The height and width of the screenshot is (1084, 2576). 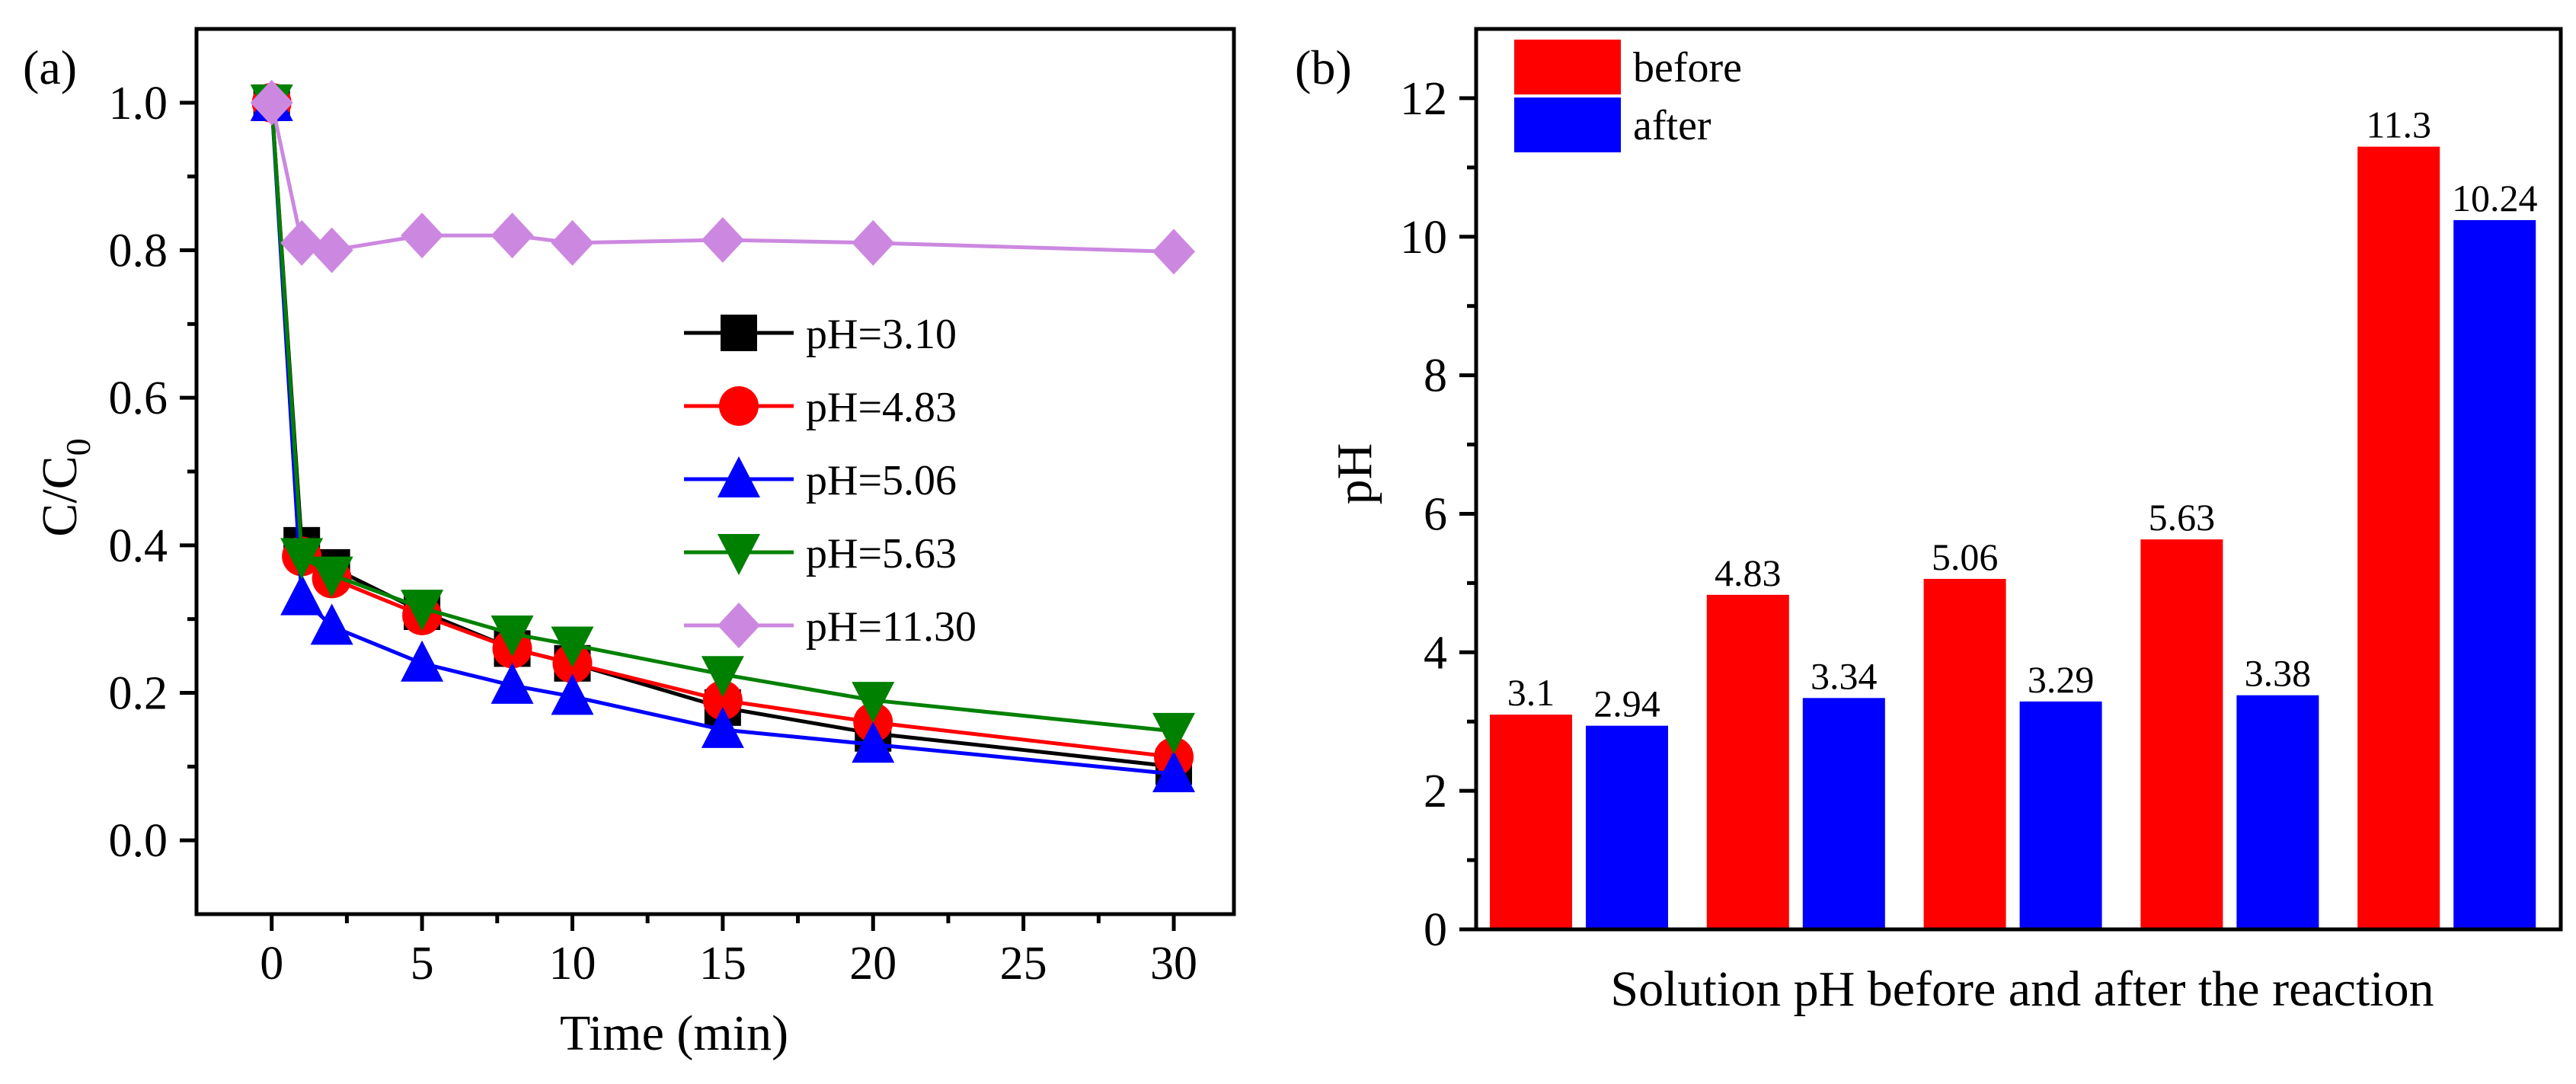 I want to click on panel-a-x-tick-label: 15, so click(x=723, y=964).